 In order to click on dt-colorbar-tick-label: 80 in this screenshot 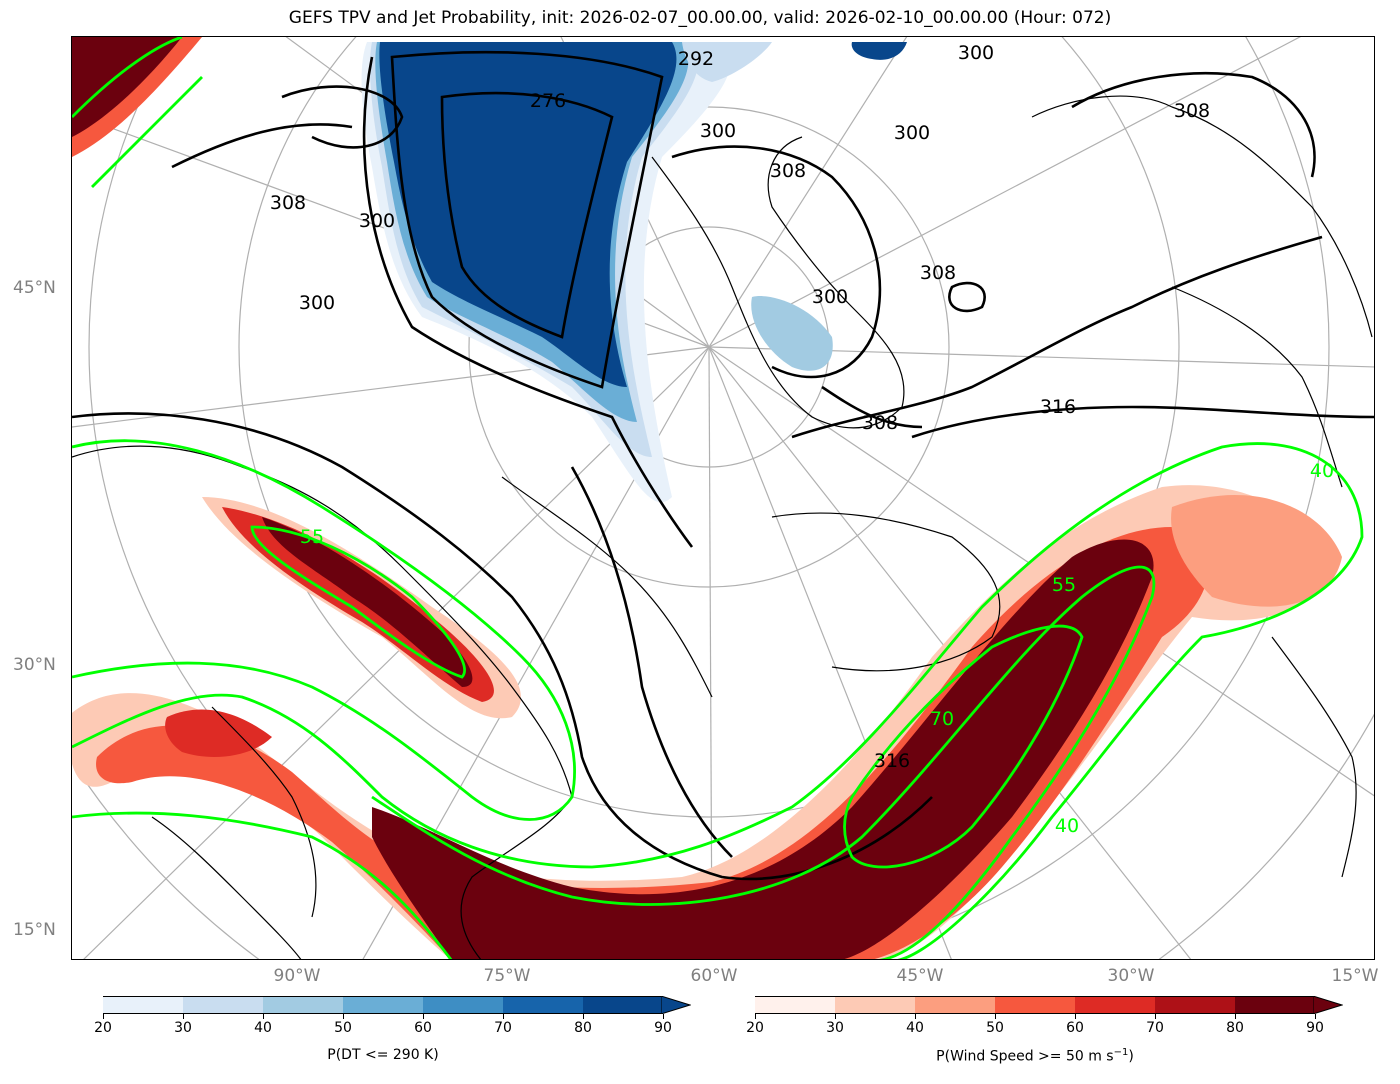, I will do `click(583, 1028)`.